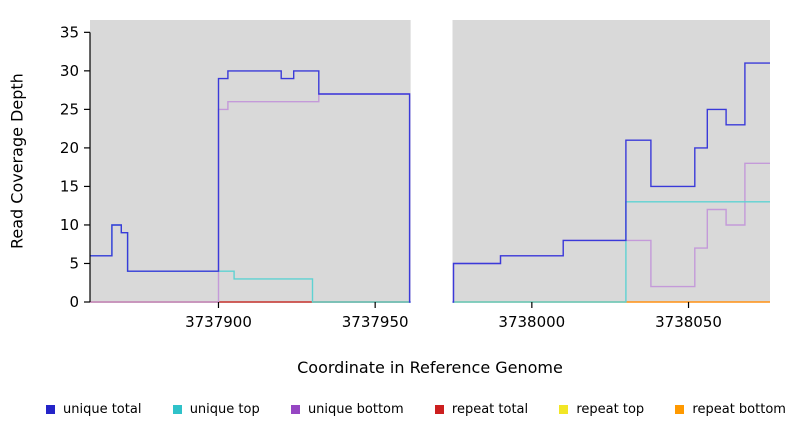 This screenshot has width=792, height=432. Describe the element at coordinates (739, 409) in the screenshot. I see `legend-label: repeat bottom` at that location.